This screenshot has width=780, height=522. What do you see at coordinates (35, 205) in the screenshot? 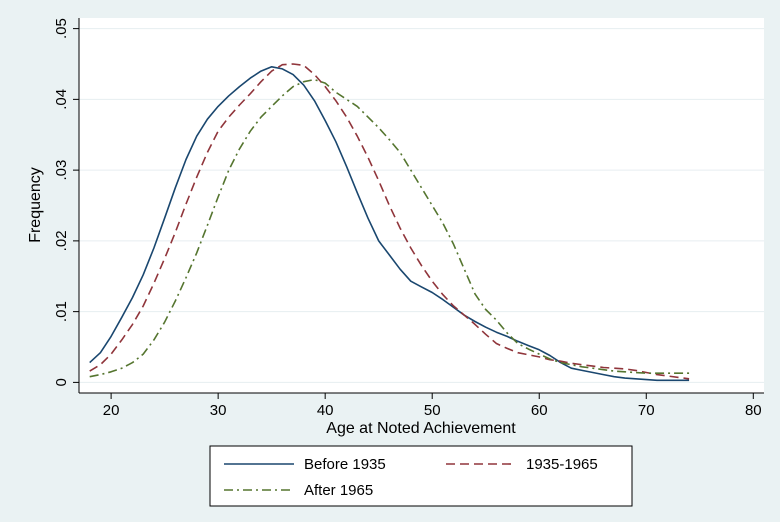
I see `y-axis-title: Frequency` at bounding box center [35, 205].